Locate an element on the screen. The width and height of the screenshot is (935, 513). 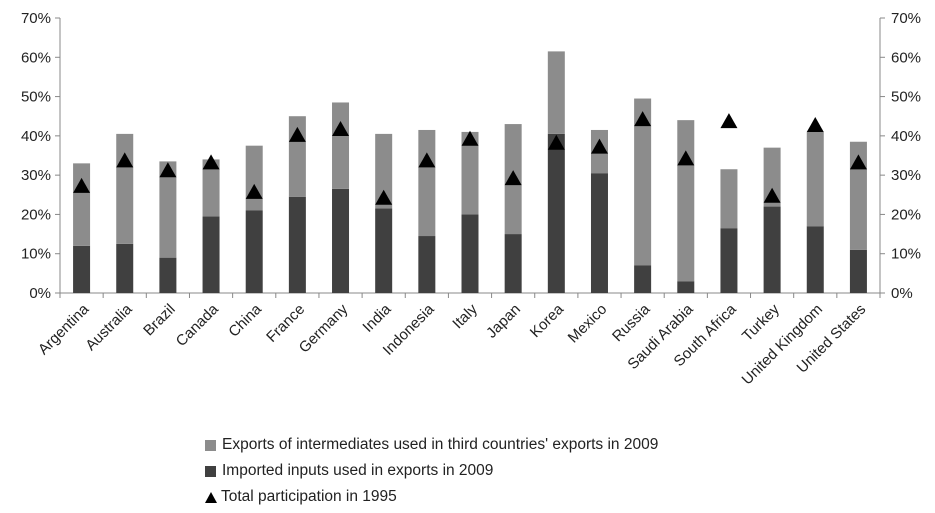
x-category-label: Australia is located at coordinates (109, 327).